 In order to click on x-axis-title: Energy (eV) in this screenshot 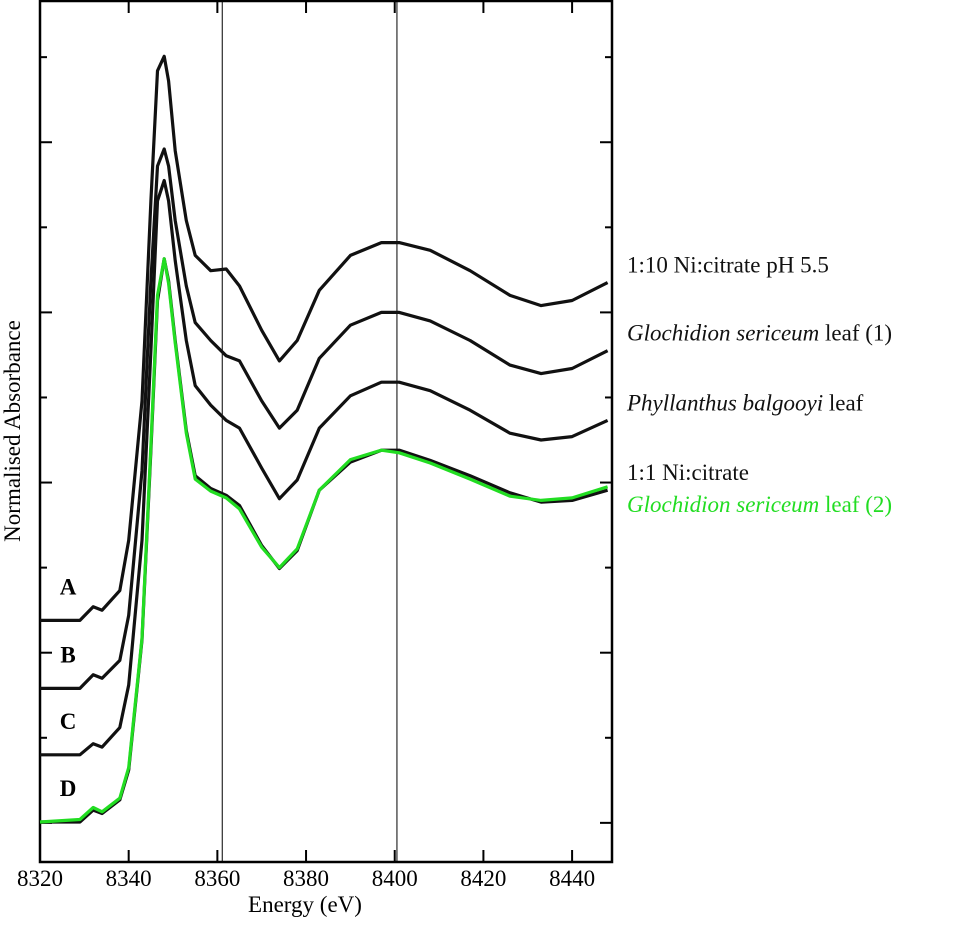, I will do `click(305, 904)`.